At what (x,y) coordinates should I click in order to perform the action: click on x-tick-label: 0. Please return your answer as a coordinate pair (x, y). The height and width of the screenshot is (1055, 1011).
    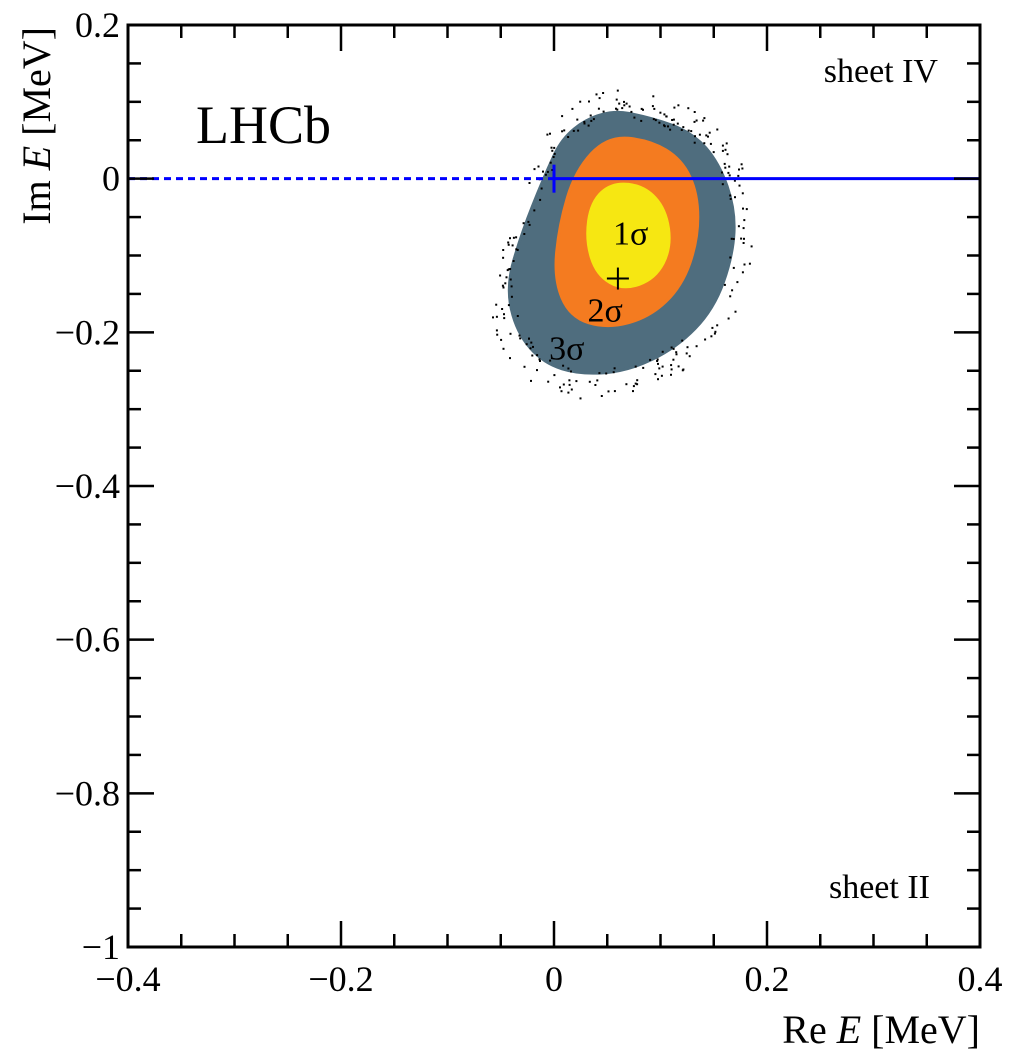
    Looking at the image, I should click on (554, 979).